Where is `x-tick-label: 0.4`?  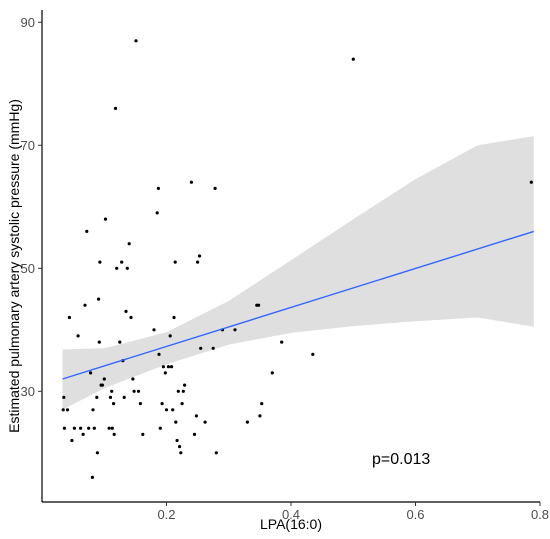 x-tick-label: 0.4 is located at coordinates (291, 514).